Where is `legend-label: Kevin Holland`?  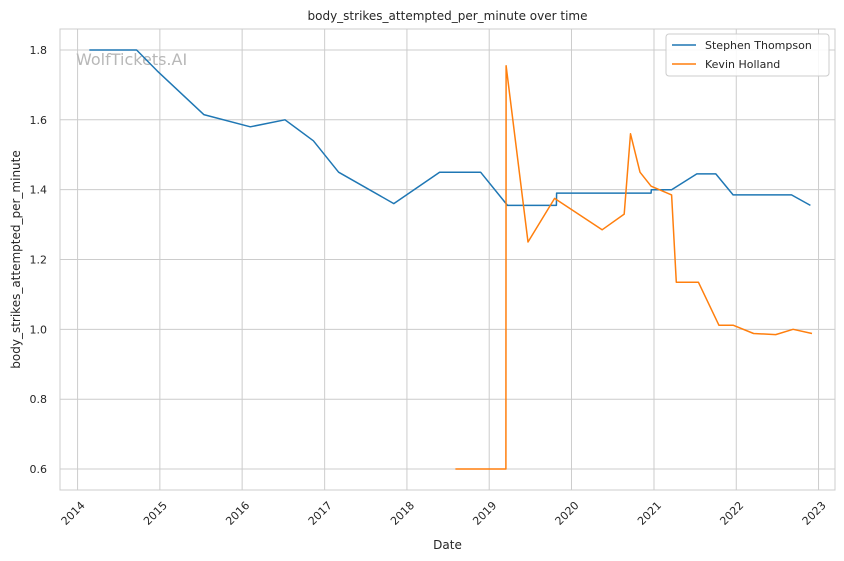
legend-label: Kevin Holland is located at coordinates (742, 64).